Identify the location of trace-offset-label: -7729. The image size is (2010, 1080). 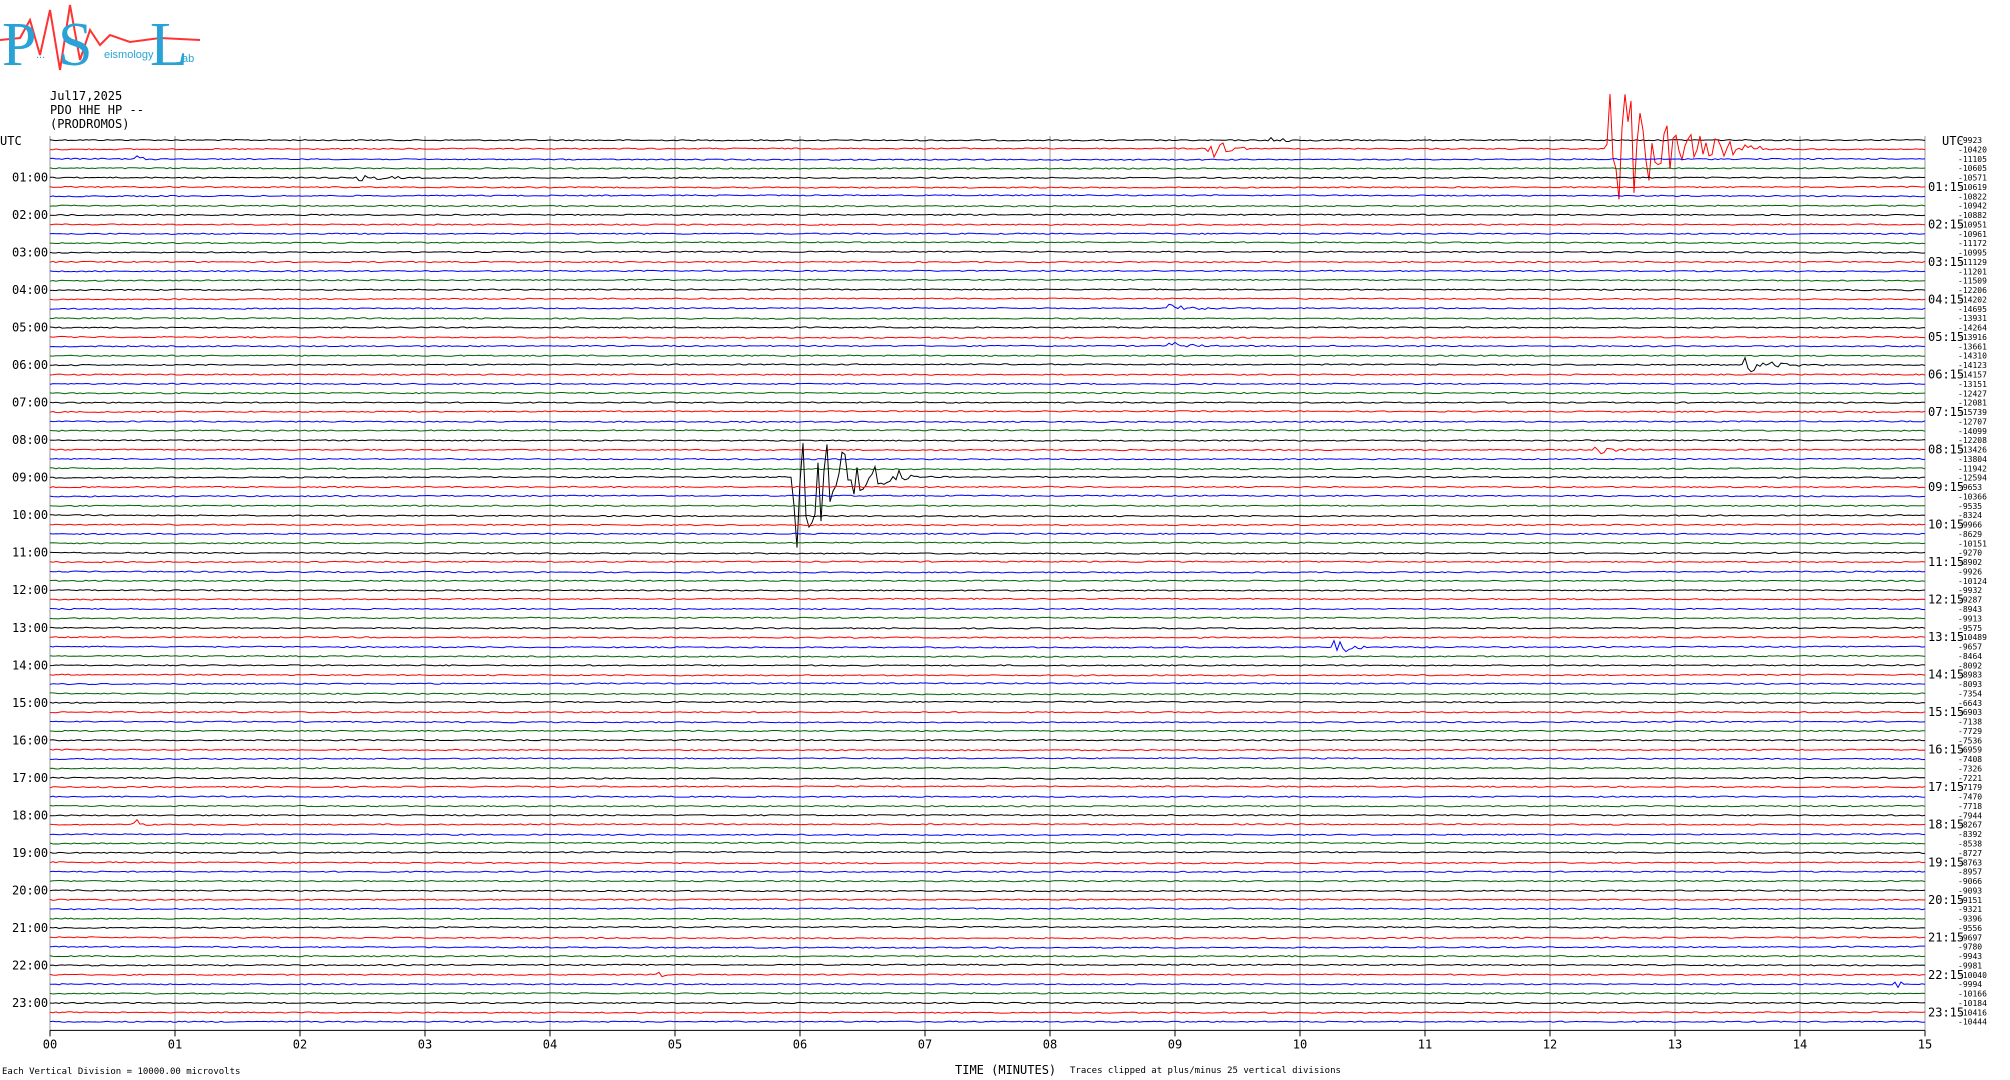
(1970, 731).